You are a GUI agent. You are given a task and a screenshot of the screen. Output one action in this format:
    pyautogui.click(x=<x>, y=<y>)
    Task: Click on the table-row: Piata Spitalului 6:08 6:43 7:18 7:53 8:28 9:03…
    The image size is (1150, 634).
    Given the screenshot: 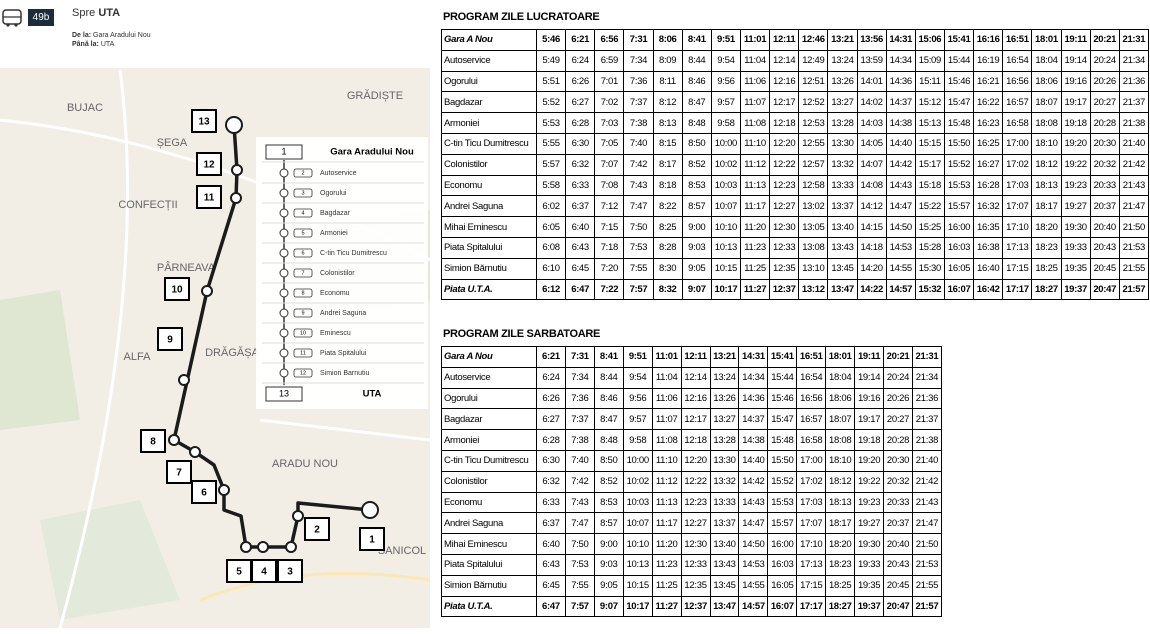 What is the action you would take?
    pyautogui.click(x=795, y=247)
    